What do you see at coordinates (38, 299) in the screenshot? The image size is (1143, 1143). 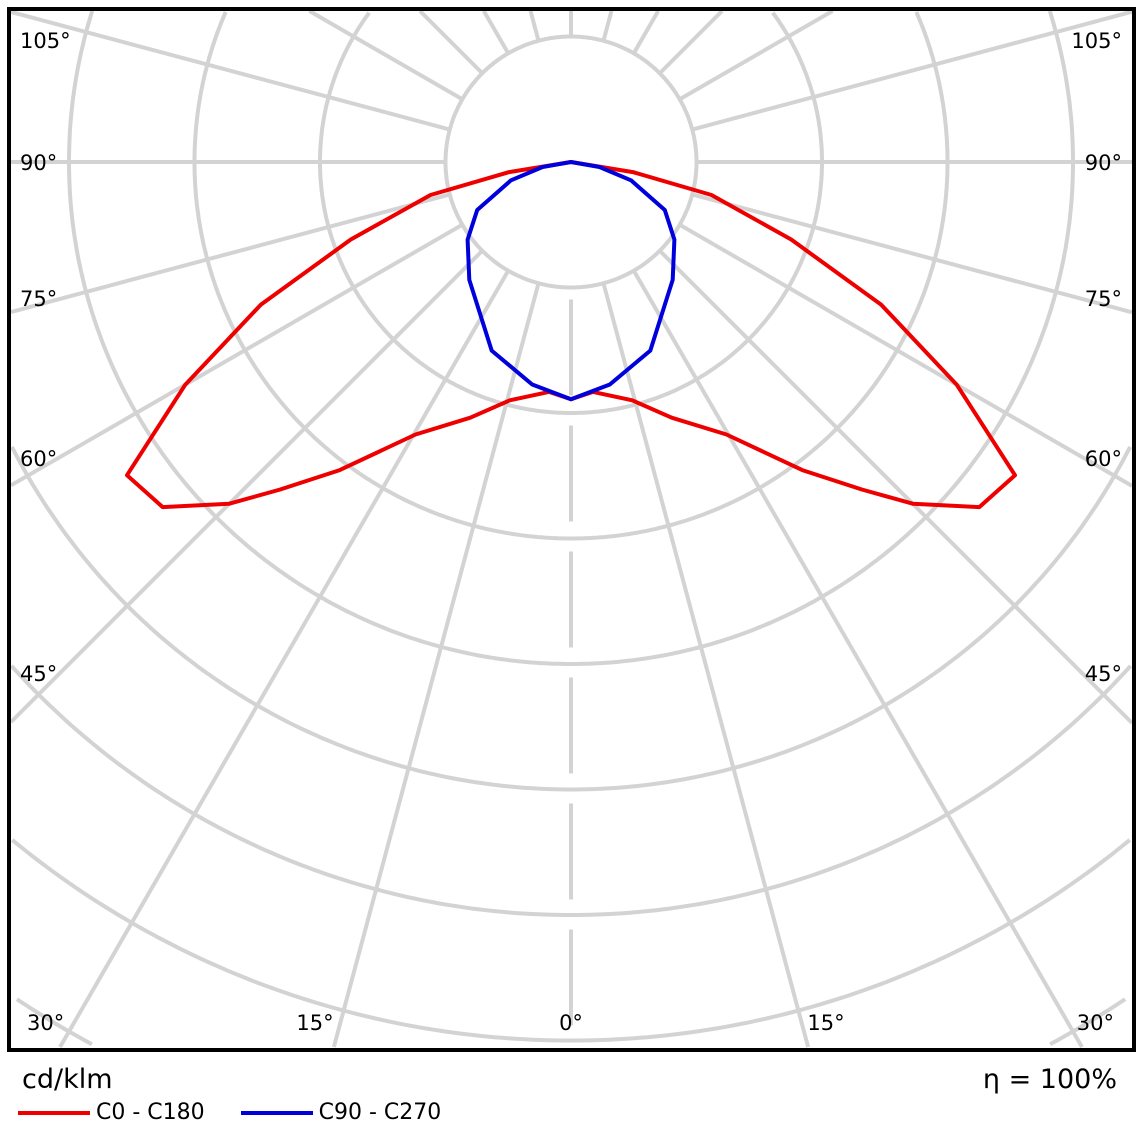 I see `angle-label-left-75: 75°` at bounding box center [38, 299].